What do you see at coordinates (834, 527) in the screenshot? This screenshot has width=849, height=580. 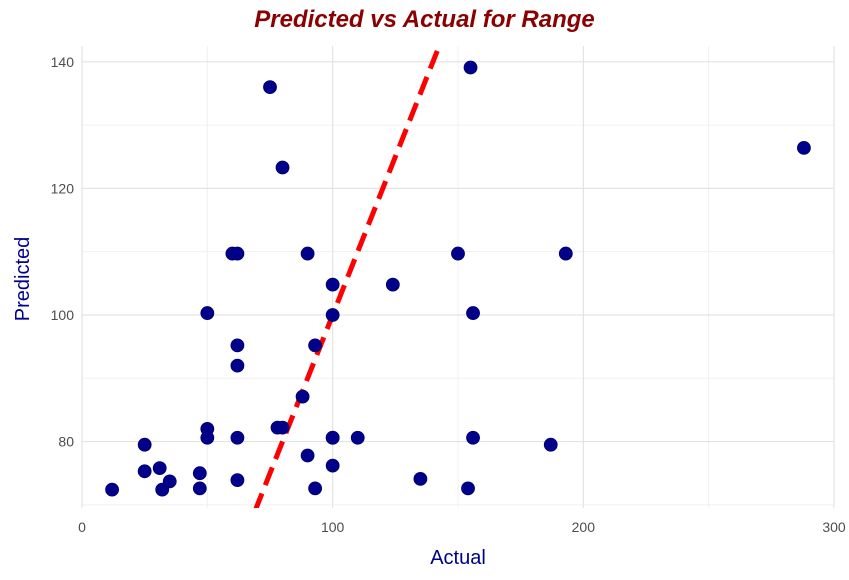 I see `x-tick-label: 300` at bounding box center [834, 527].